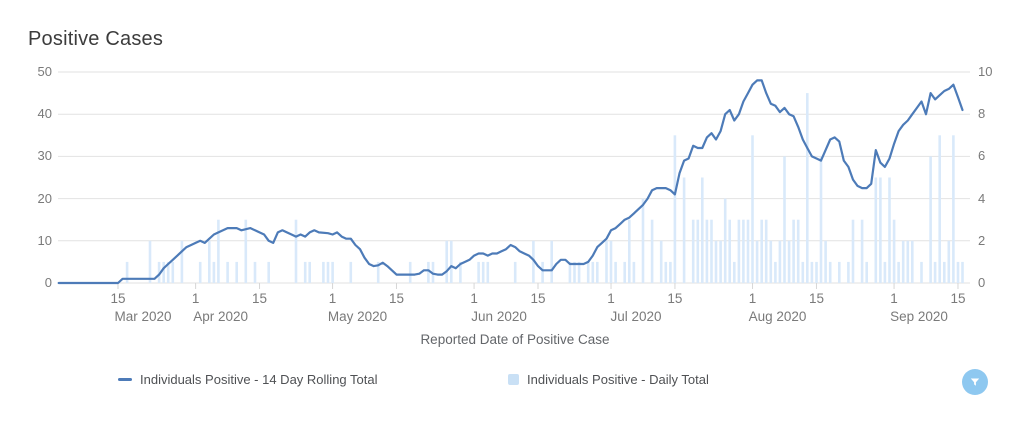  Describe the element at coordinates (143, 316) in the screenshot. I see `x-axis-month-label: Mar 2020` at that location.